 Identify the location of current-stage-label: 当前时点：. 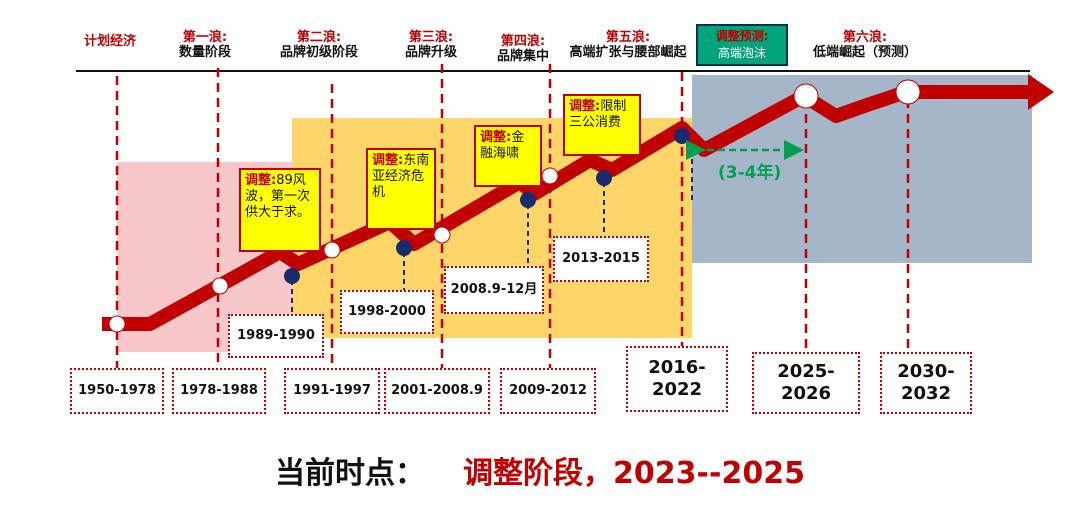
(350, 473).